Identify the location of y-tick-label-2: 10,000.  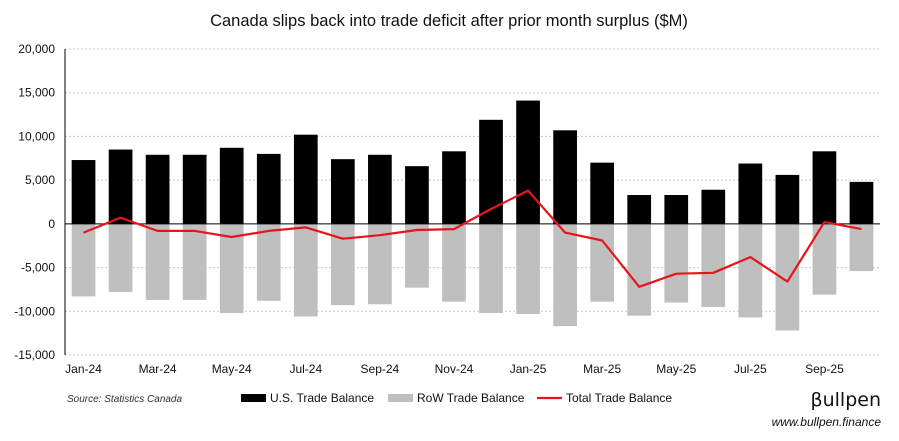
(36, 136).